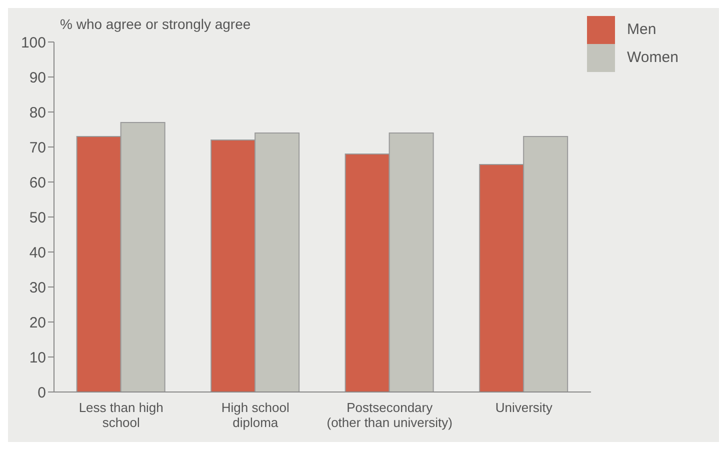  Describe the element at coordinates (37, 217) in the screenshot. I see `y-tick-label: 50` at that location.